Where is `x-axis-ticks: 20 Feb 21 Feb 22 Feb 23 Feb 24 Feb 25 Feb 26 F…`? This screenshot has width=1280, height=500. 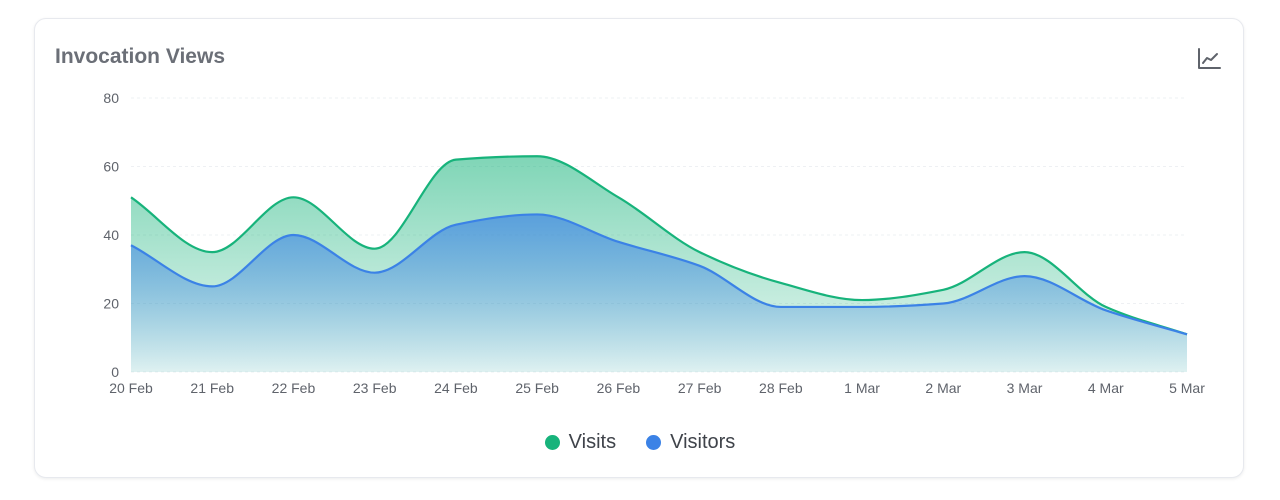
x-axis-ticks: 20 Feb 21 Feb 22 Feb 23 Feb 24 Feb 25 Feb 26 F… is located at coordinates (657, 388).